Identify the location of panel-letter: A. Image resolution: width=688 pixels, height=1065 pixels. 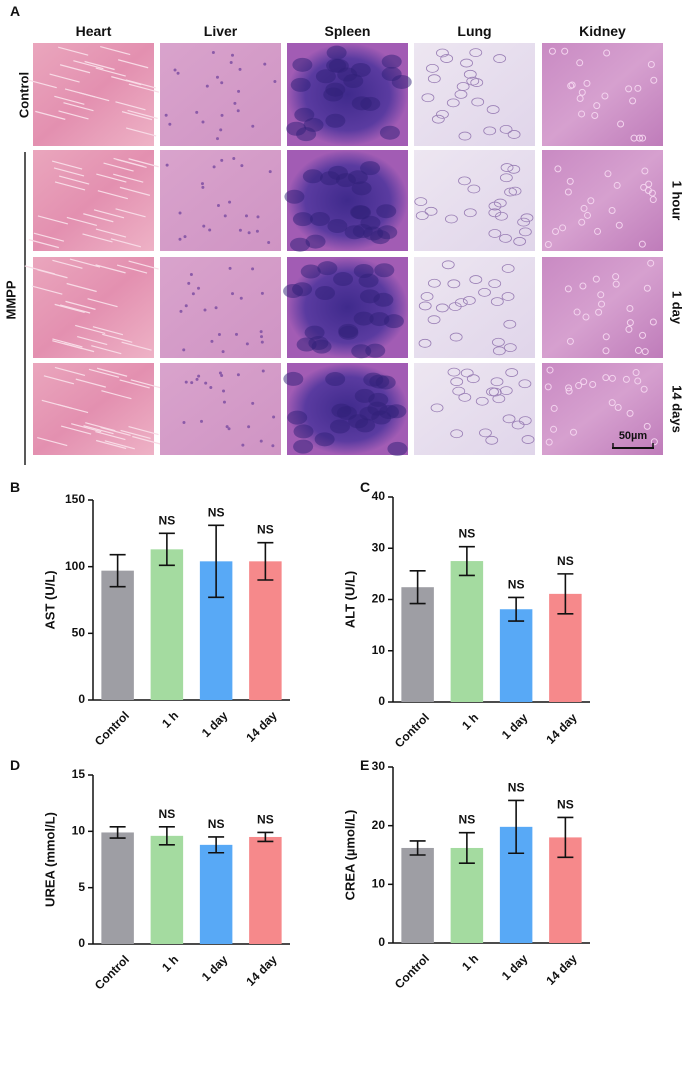
(15, 11).